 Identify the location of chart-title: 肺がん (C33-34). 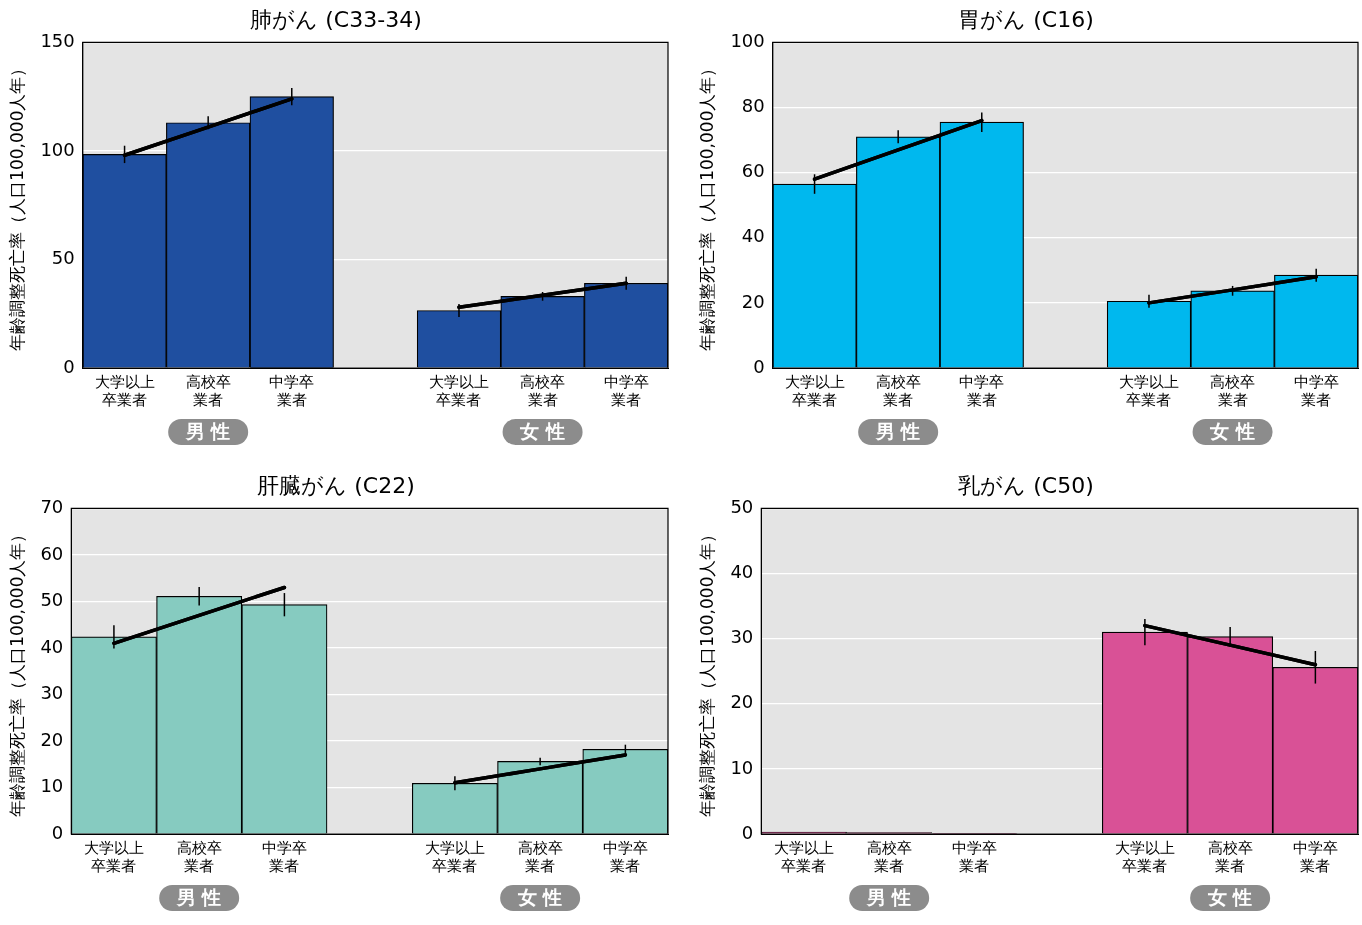
(336, 19).